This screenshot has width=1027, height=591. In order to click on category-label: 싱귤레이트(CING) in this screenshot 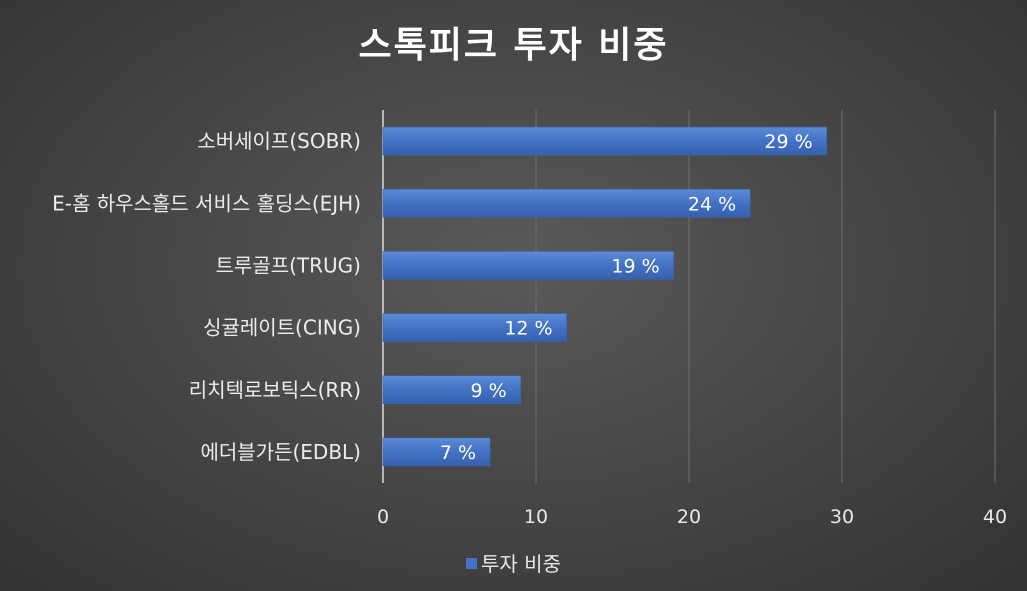, I will do `click(282, 328)`.